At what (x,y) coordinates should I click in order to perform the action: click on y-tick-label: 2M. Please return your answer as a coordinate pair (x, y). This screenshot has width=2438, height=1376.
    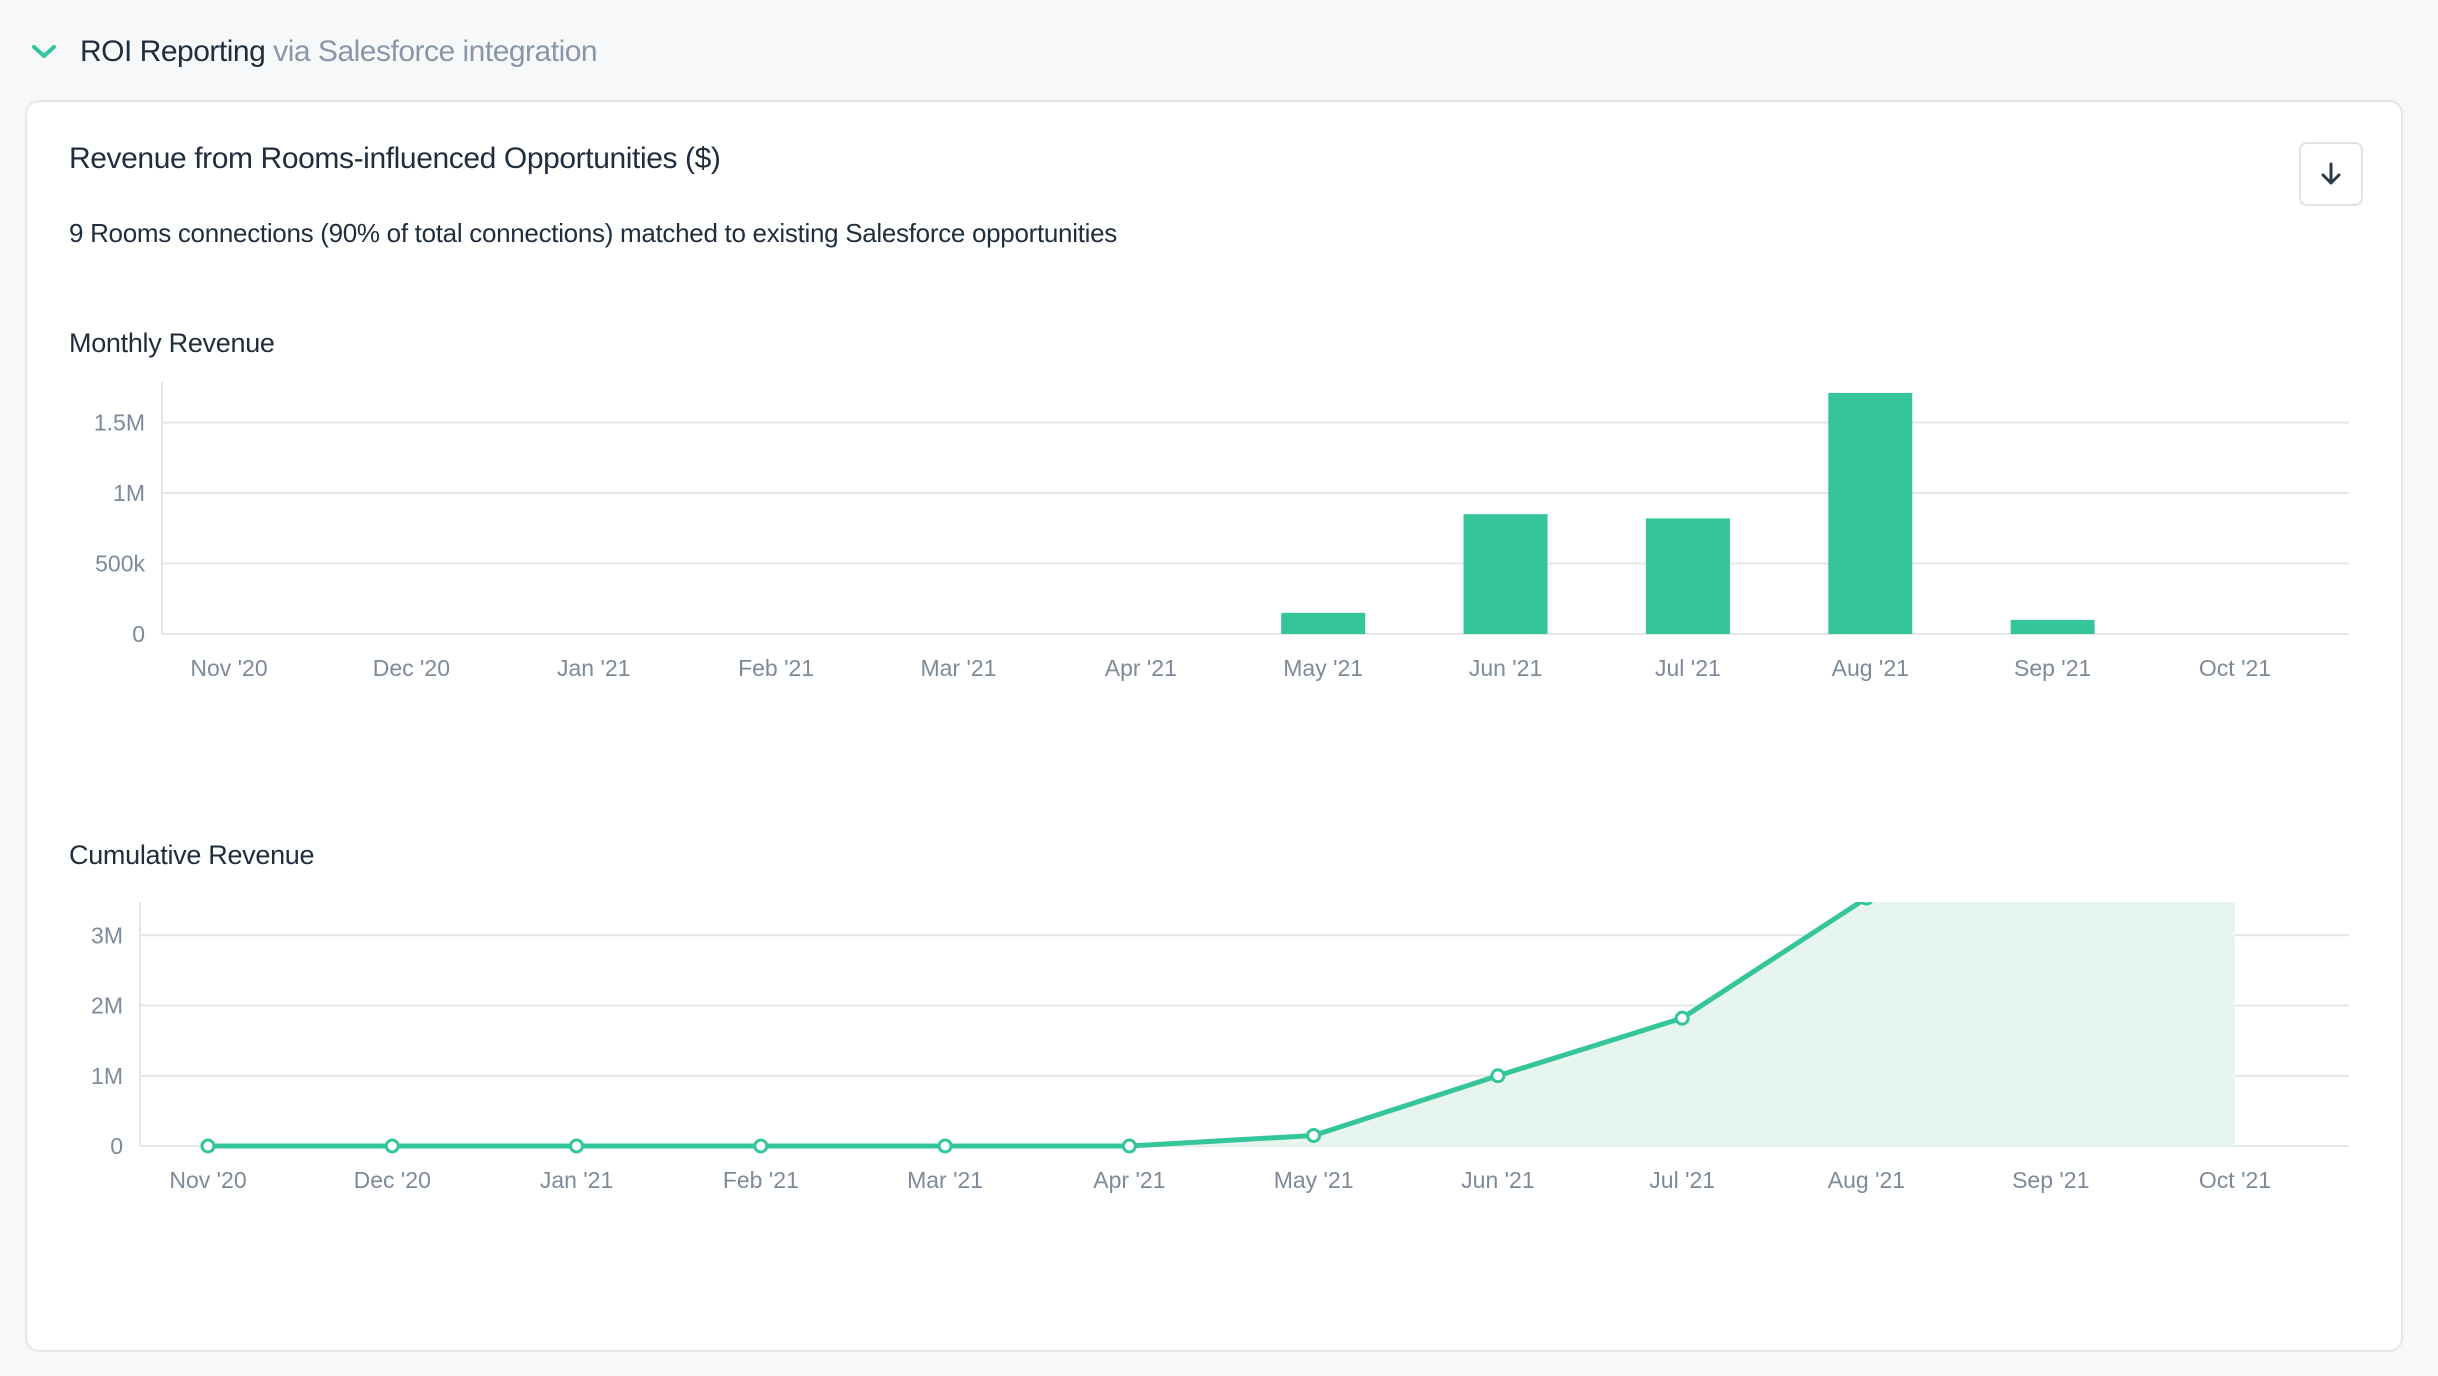
    Looking at the image, I should click on (107, 1006).